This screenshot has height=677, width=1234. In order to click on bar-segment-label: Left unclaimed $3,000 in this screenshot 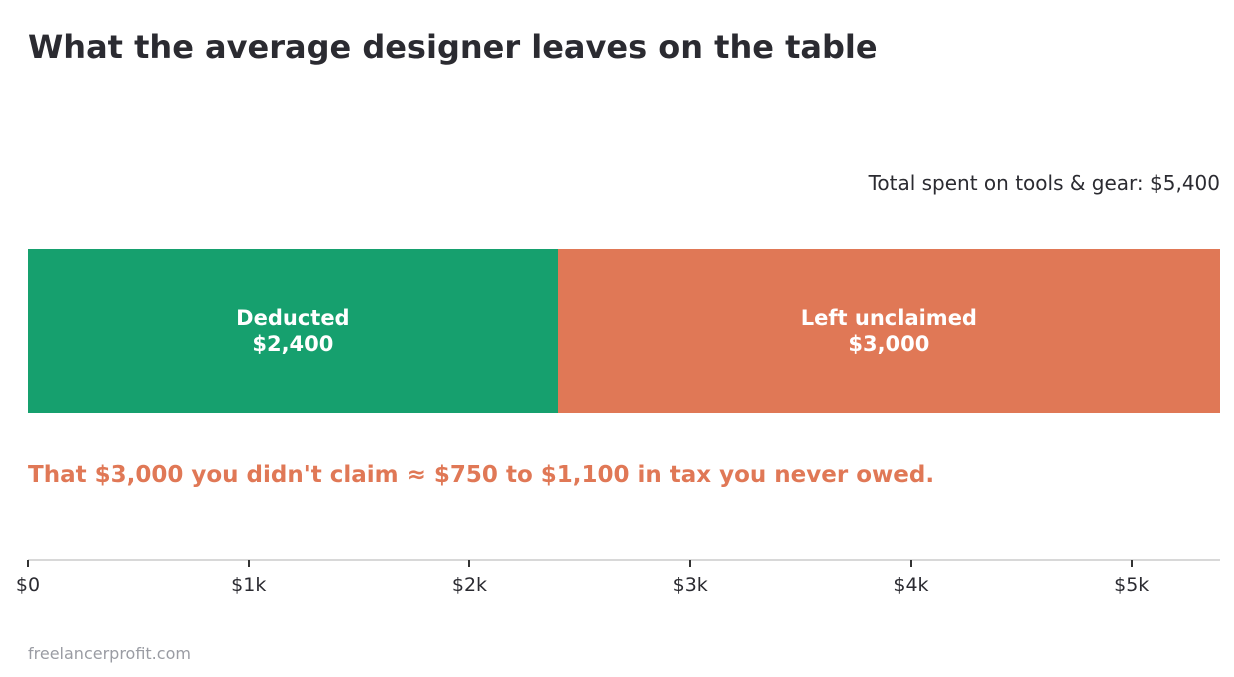, I will do `click(889, 331)`.